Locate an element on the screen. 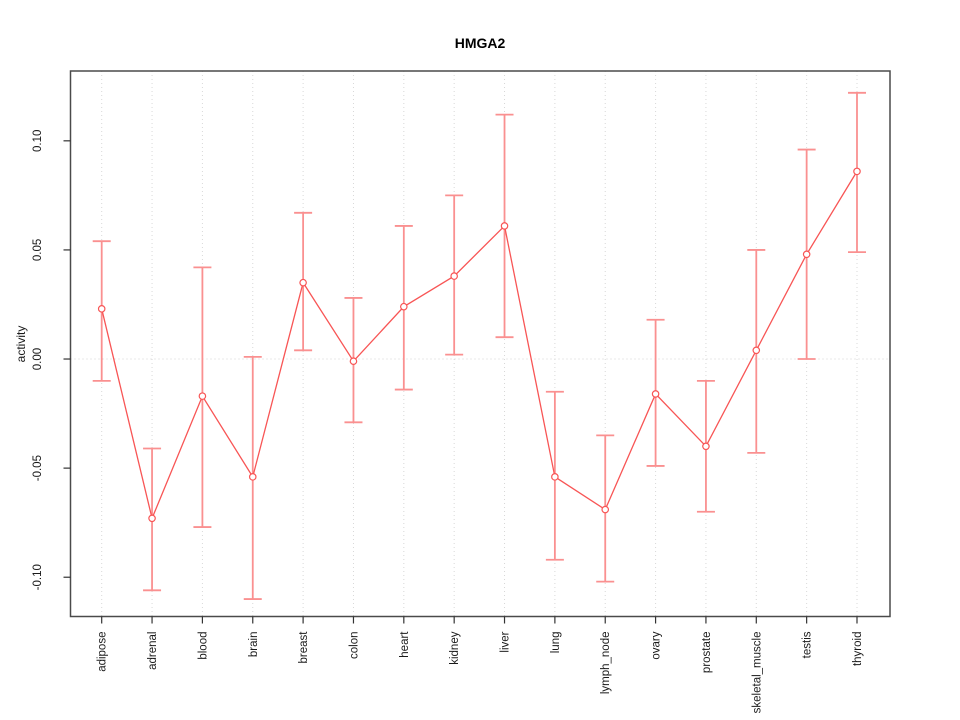 The image size is (960, 720). data-point-heart is located at coordinates (404, 306).